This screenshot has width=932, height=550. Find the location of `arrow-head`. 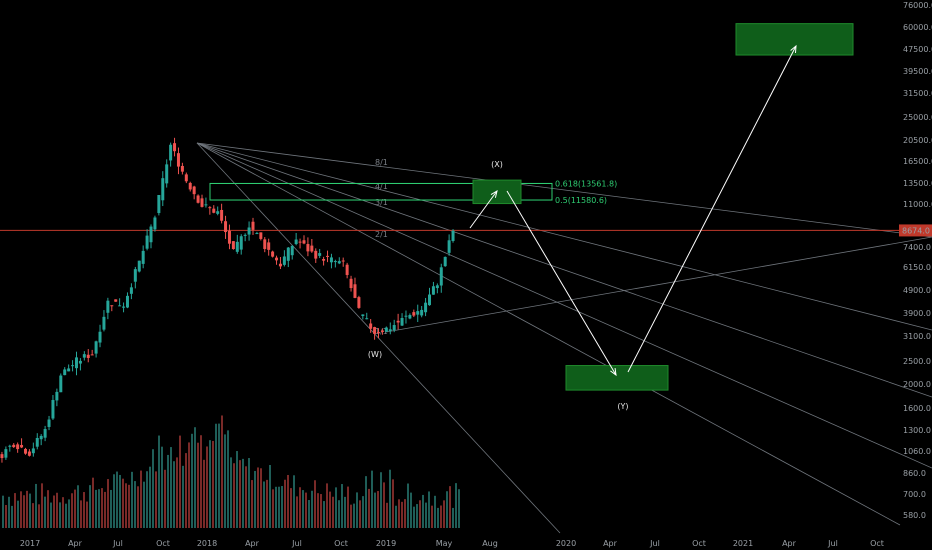

arrow-head is located at coordinates (793, 49).